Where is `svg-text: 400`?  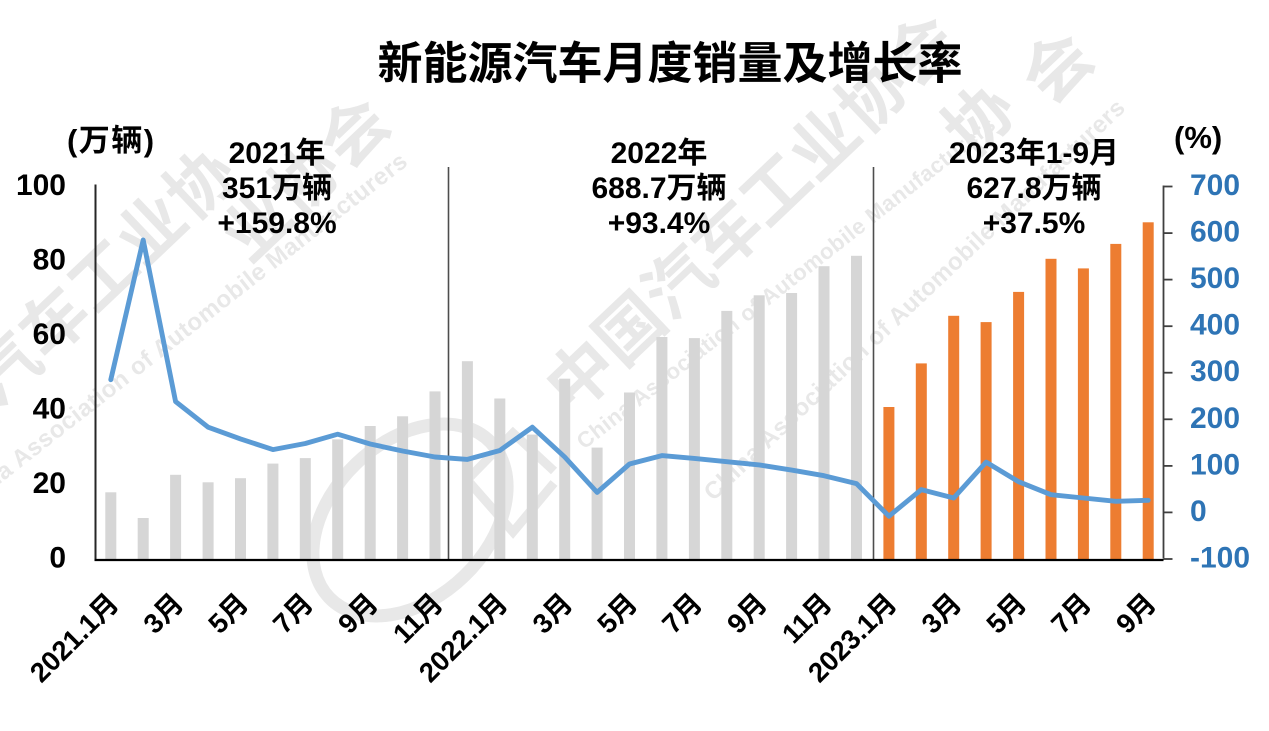
svg-text: 400 is located at coordinates (1215, 325).